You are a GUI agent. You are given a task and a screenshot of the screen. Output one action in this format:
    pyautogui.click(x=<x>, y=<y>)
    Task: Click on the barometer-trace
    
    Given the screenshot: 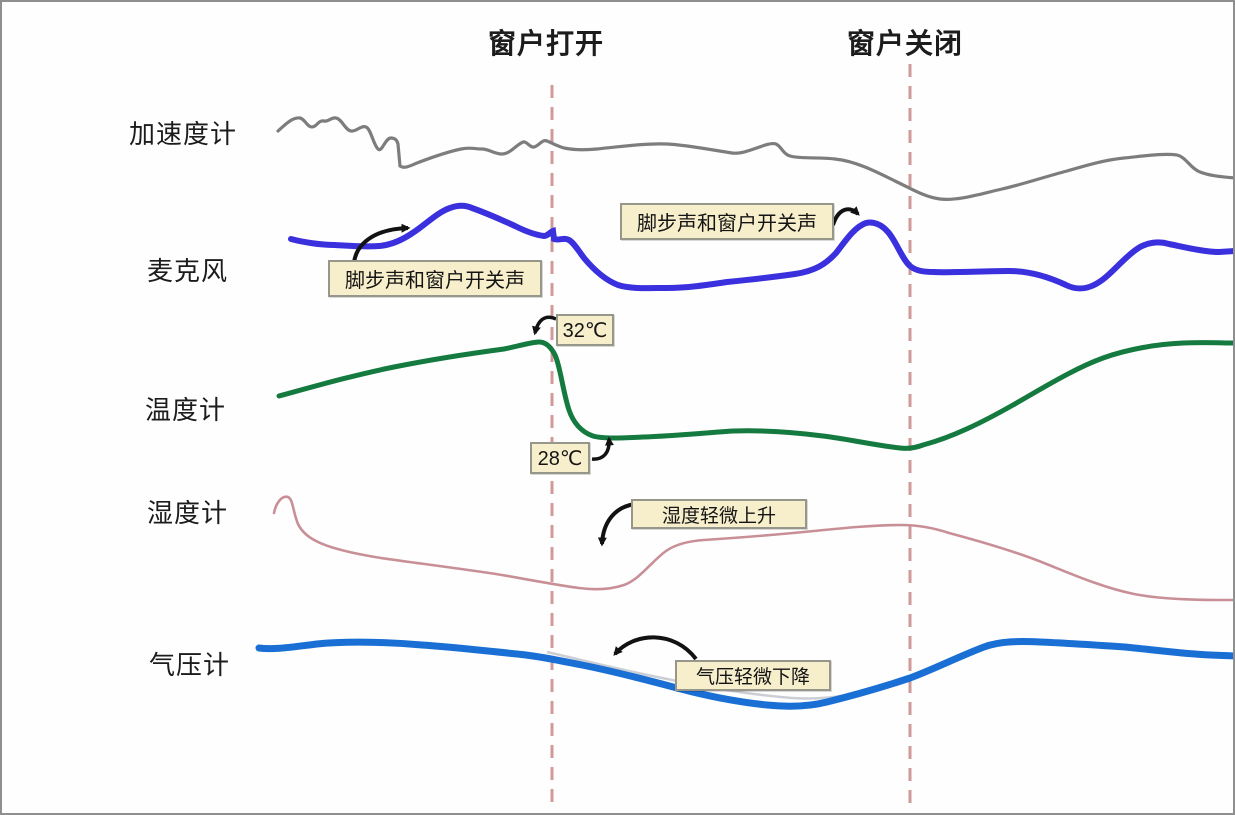 What is the action you would take?
    pyautogui.click(x=744, y=674)
    